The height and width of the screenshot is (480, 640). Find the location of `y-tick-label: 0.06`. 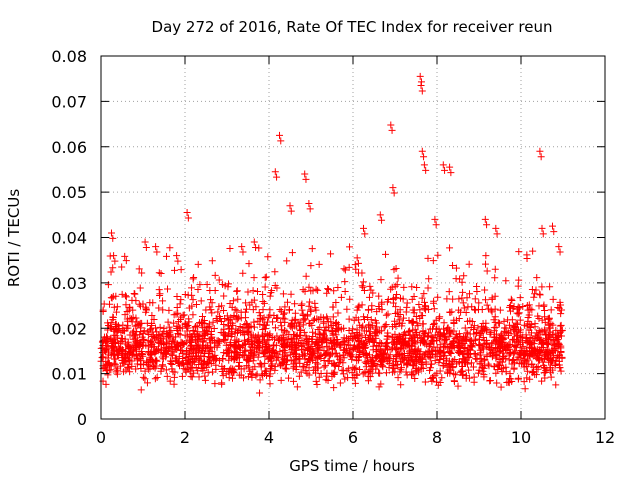

y-tick-label: 0.06 is located at coordinates (69, 147).